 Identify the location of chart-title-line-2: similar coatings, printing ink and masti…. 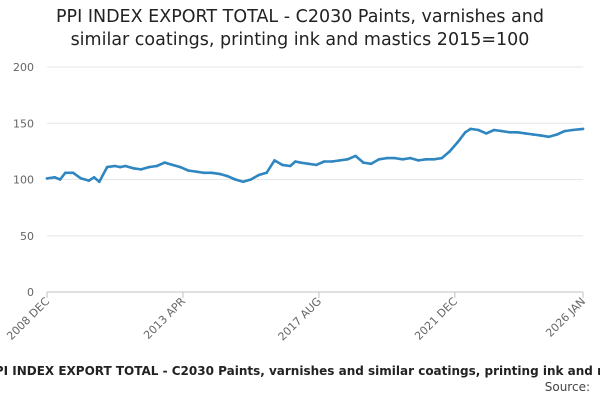
(300, 40).